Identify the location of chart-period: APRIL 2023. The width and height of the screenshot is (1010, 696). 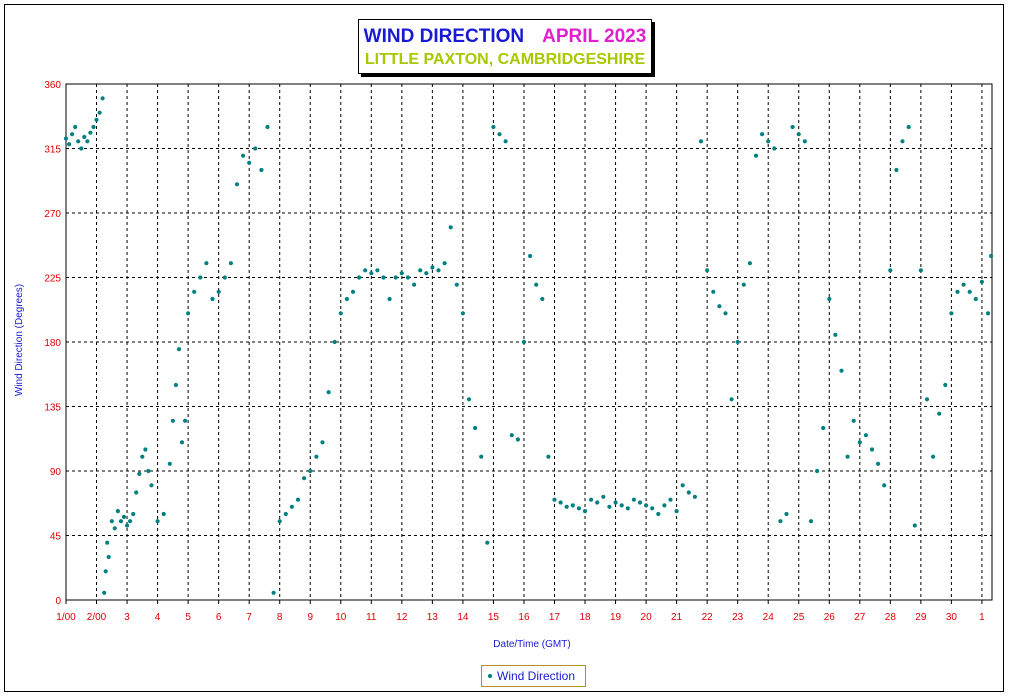
(594, 36).